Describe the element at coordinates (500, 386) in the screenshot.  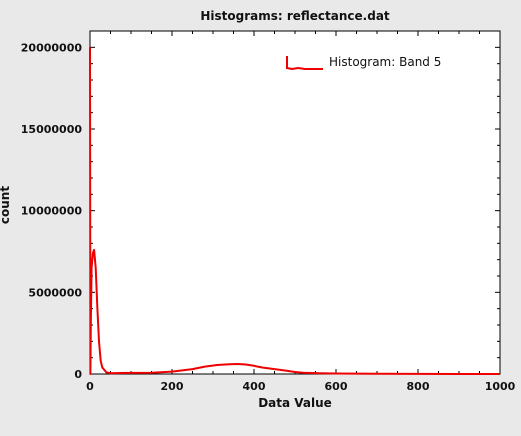
I see `x-tick-label: 1000` at that location.